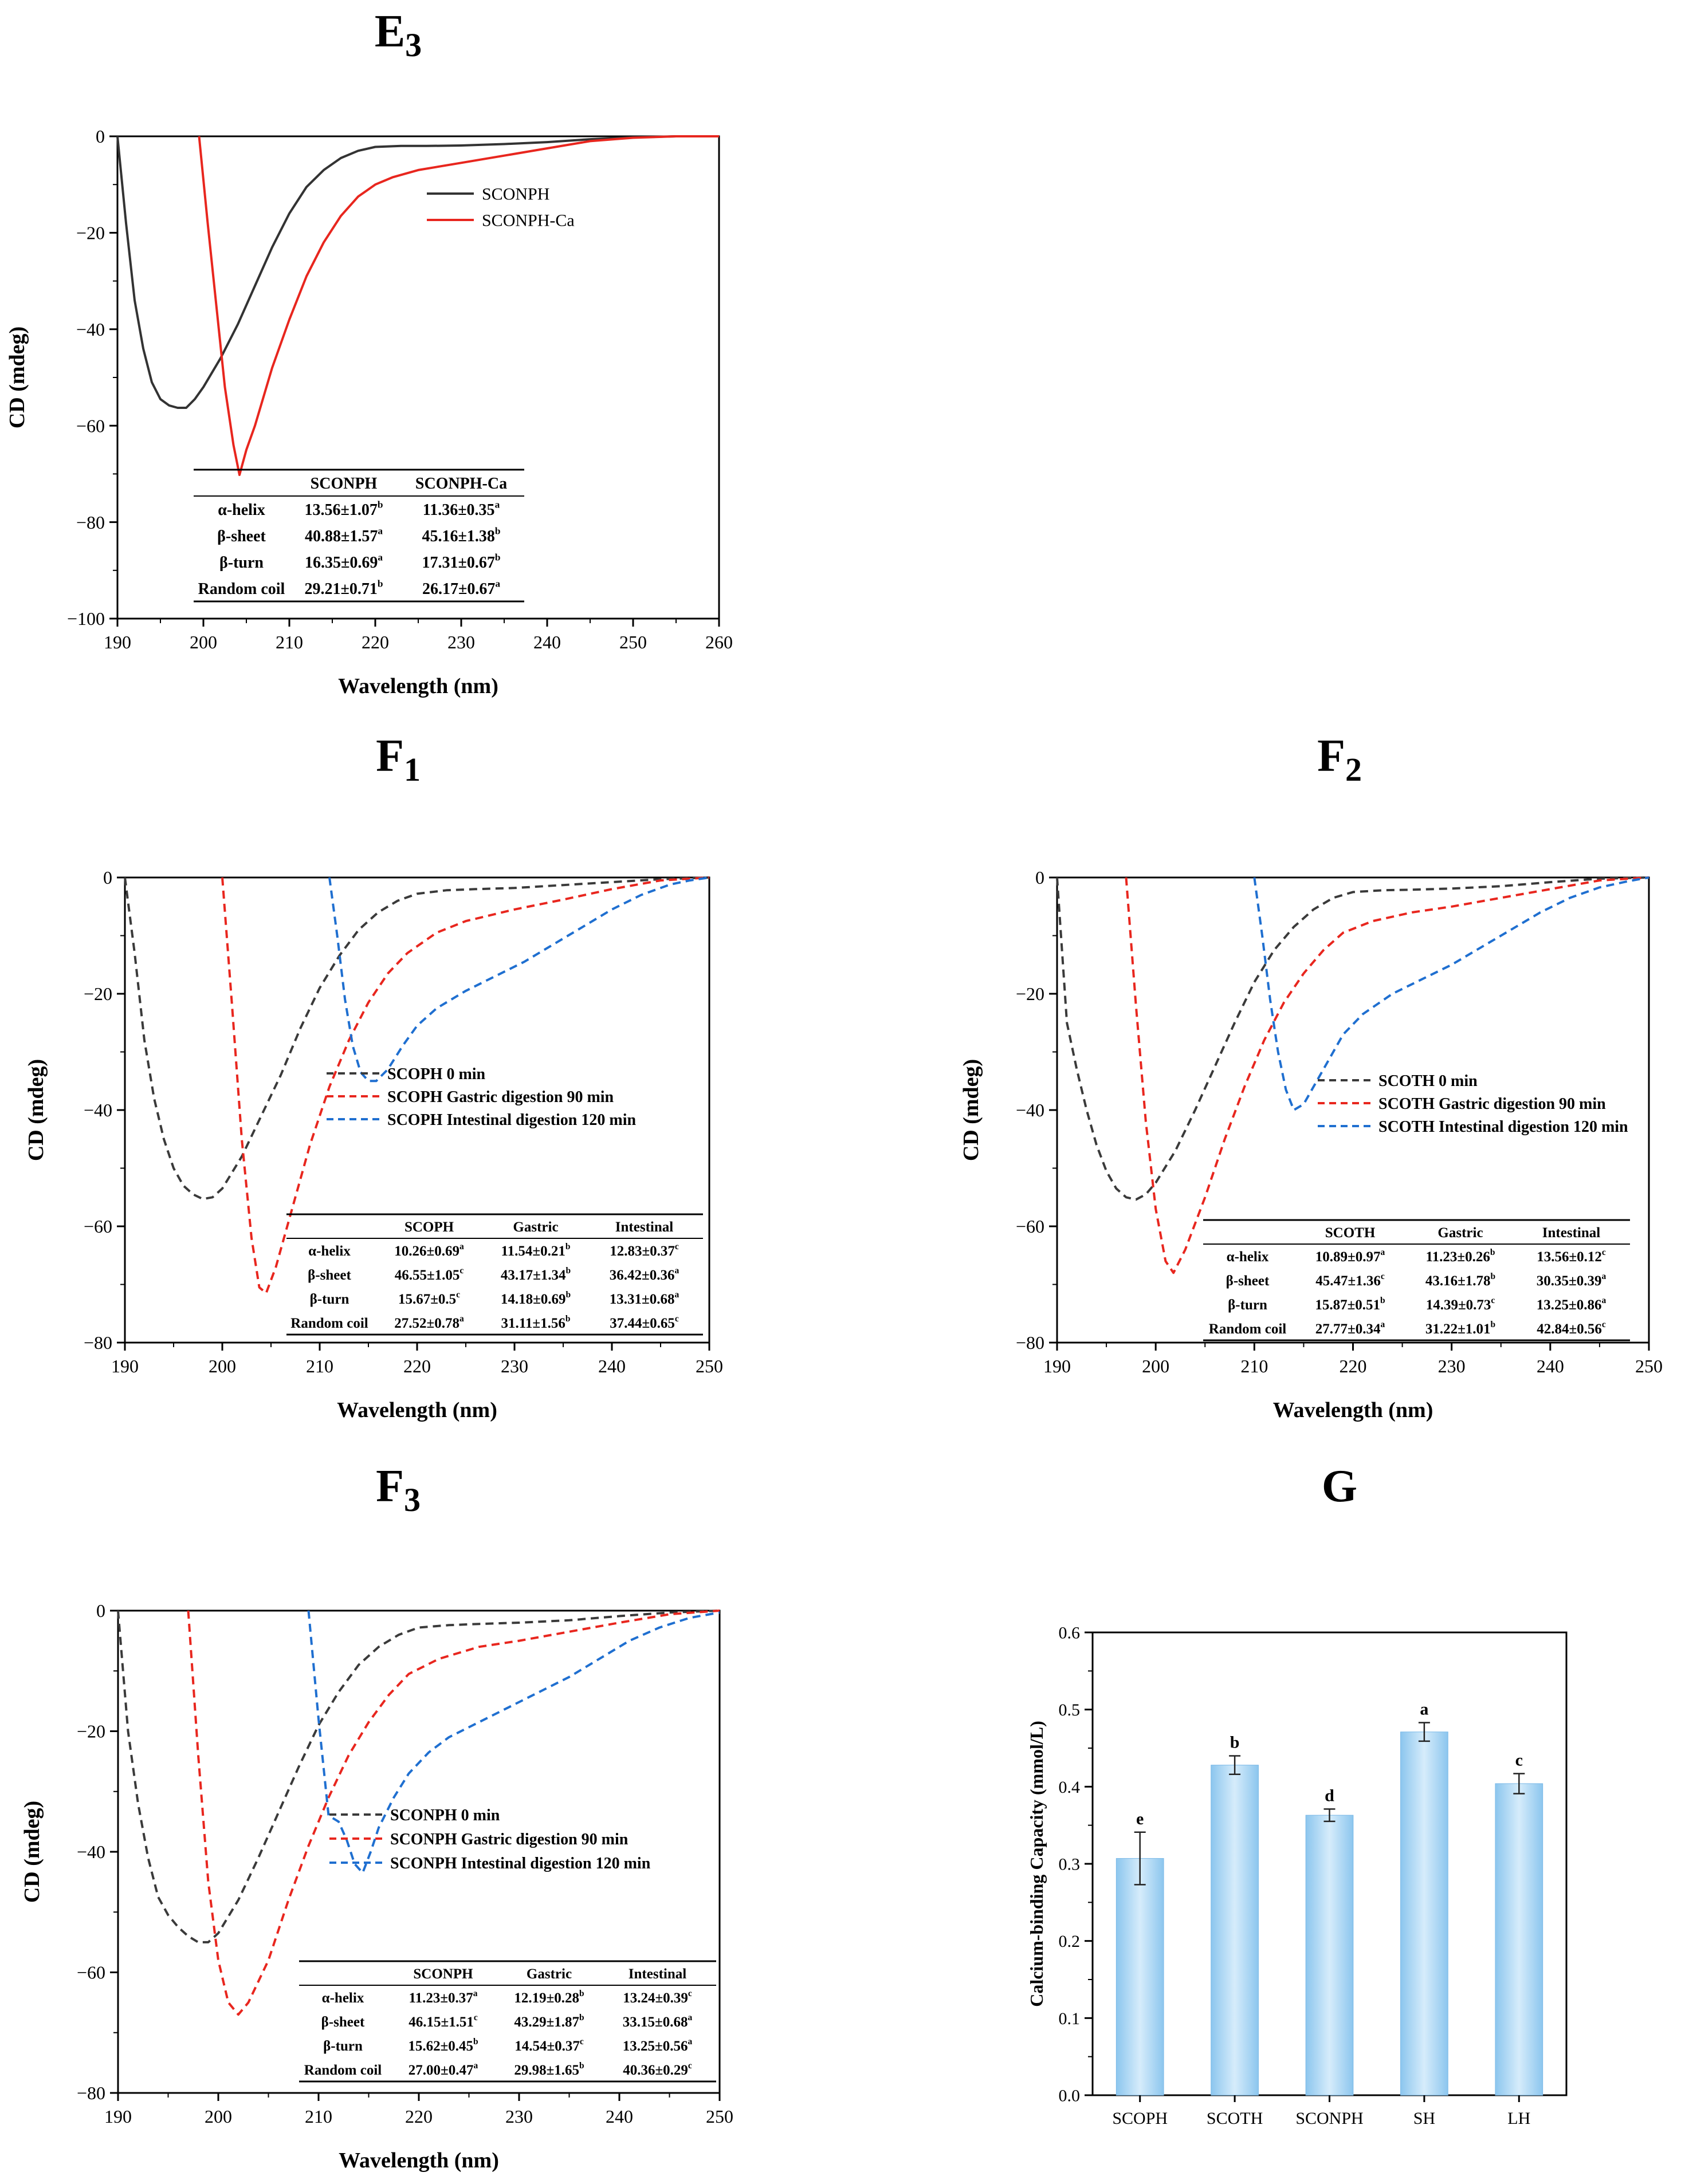 This screenshot has width=1685, height=2184. I want to click on y-tick-label: 0.6, so click(1070, 1633).